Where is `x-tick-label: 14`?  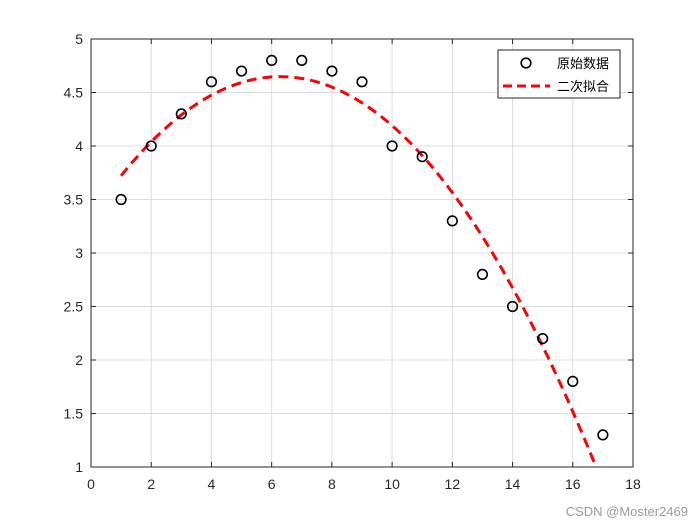 x-tick-label: 14 is located at coordinates (513, 484).